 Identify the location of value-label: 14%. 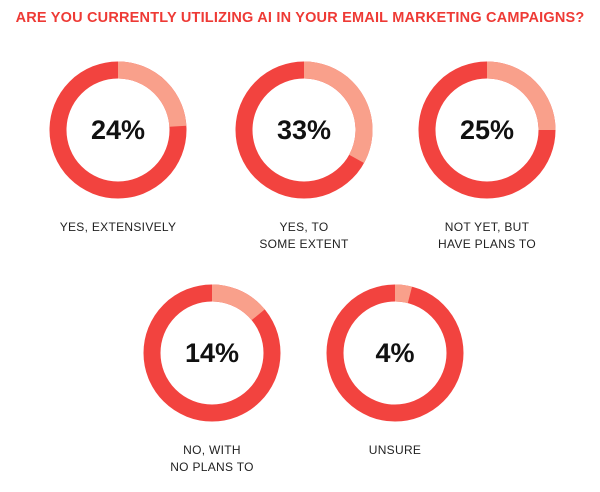
(212, 353).